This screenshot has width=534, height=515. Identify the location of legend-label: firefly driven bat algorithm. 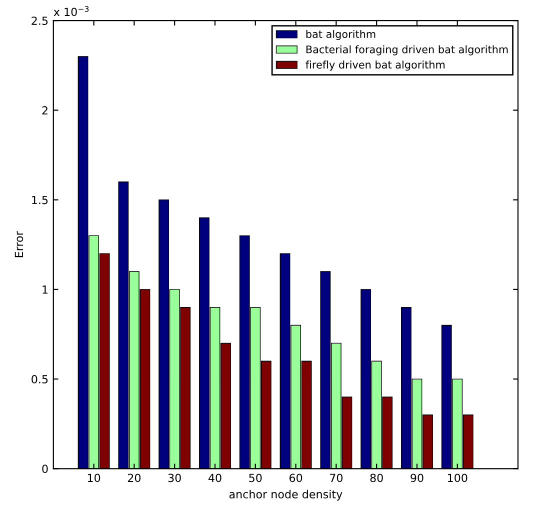
(375, 65).